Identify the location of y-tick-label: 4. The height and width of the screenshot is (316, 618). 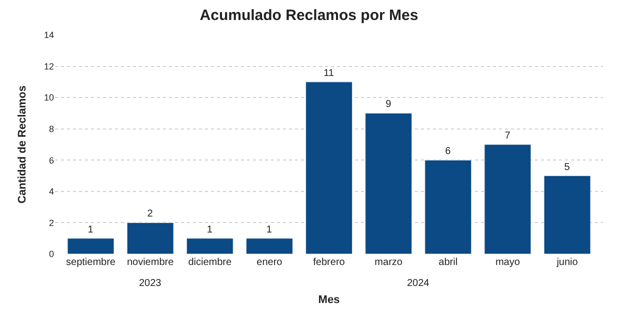
(51, 191).